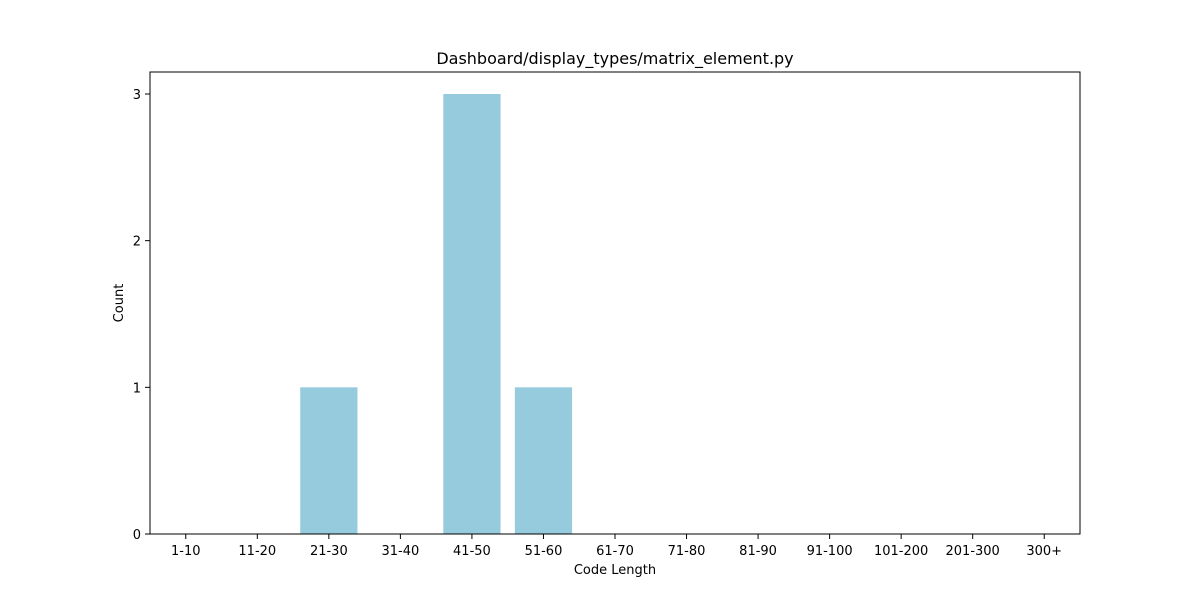  Describe the element at coordinates (687, 551) in the screenshot. I see `x-tick-label: 71-80` at that location.